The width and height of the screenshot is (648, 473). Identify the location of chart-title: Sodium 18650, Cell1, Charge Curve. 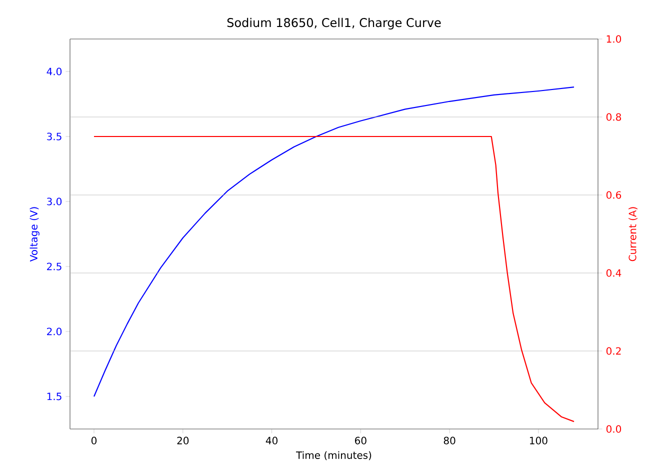
(334, 24).